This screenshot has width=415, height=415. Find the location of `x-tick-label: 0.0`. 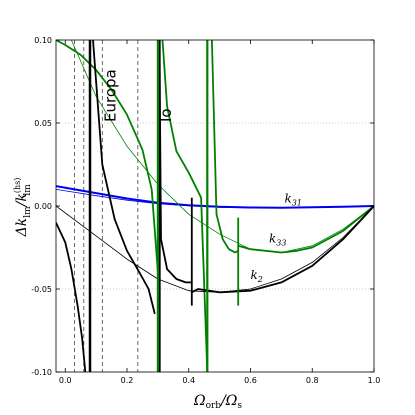

x-tick-label: 0.0 is located at coordinates (65, 380).